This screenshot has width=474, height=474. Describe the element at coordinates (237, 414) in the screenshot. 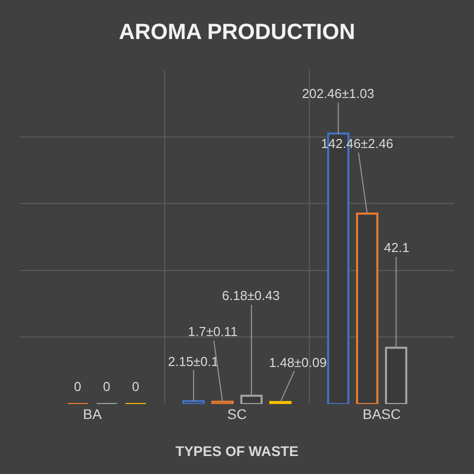

I see `x-tick-label: SC` at that location.